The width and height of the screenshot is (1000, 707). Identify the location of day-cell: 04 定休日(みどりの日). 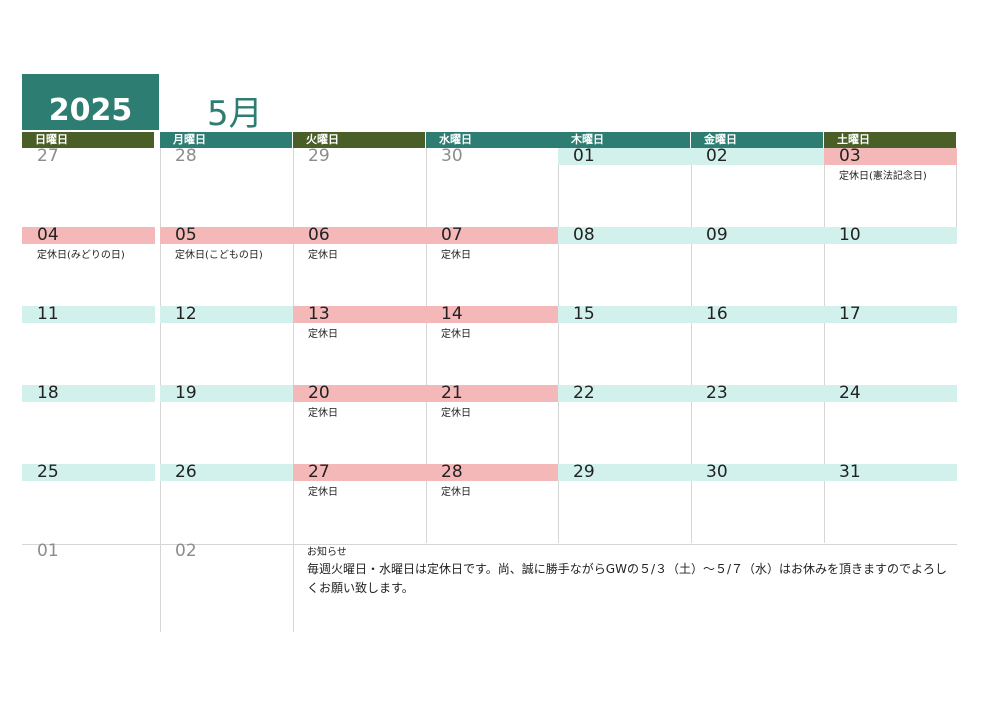
(88, 265).